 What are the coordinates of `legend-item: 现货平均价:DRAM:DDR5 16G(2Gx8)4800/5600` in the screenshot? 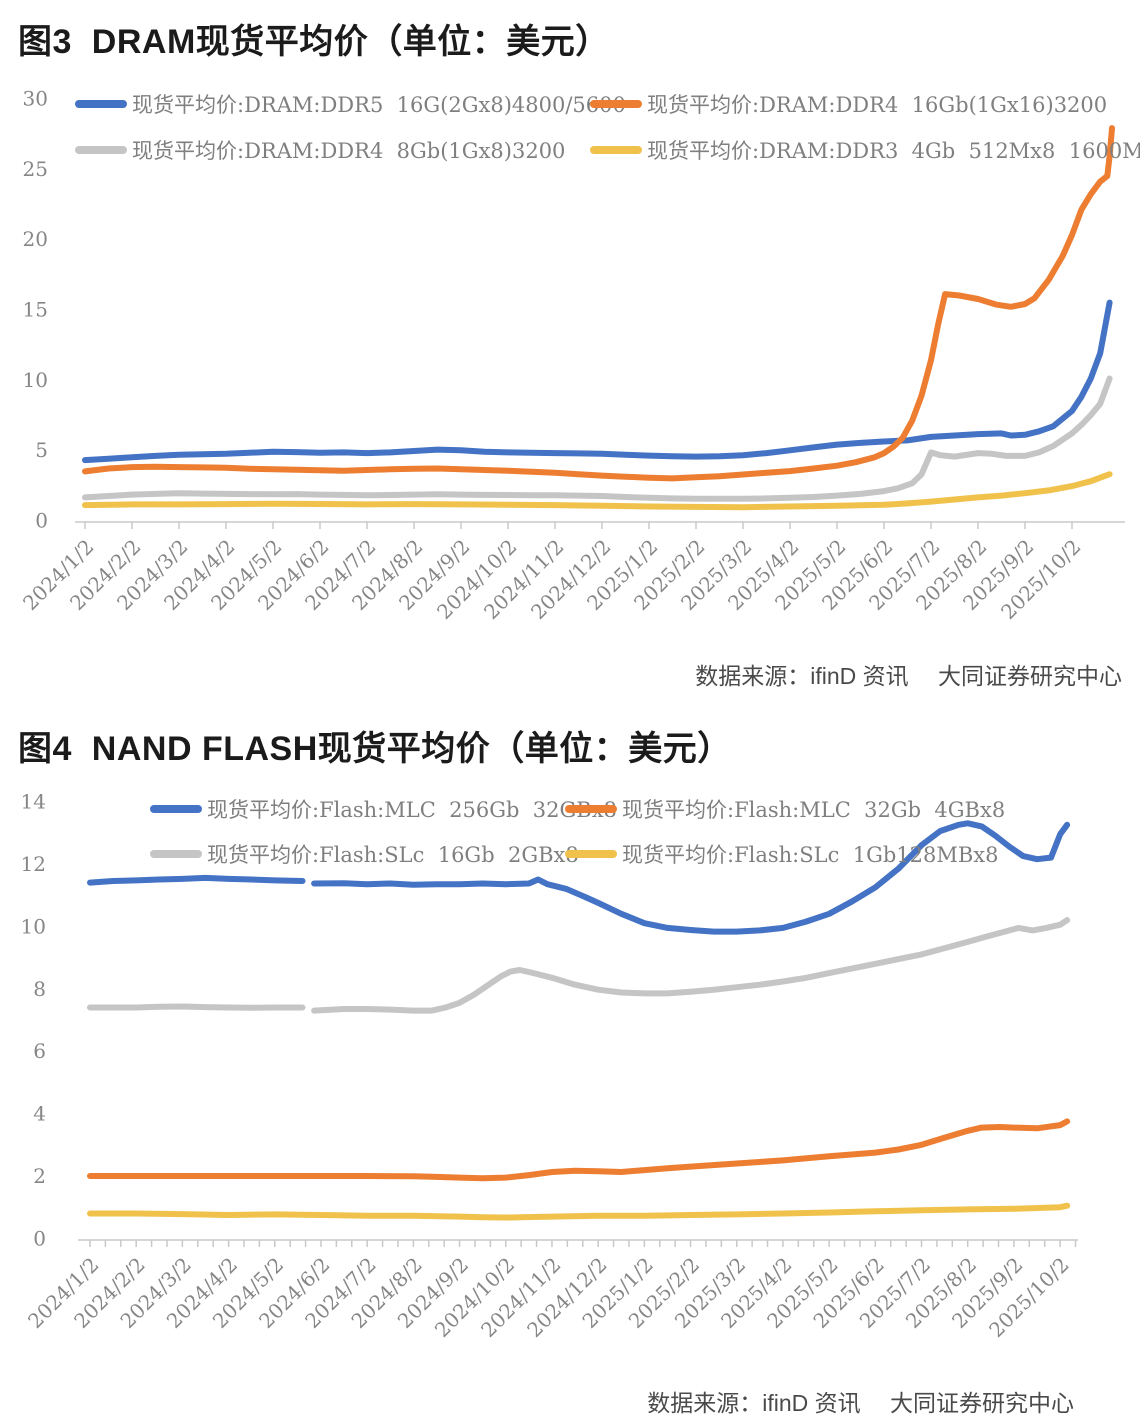 It's located at (350, 104).